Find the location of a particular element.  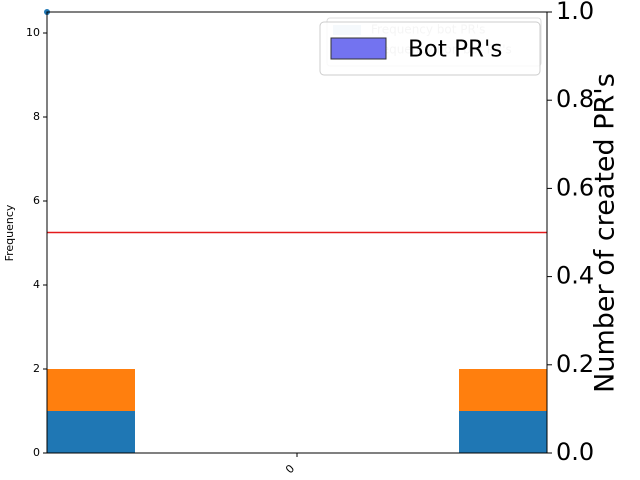

y-tick-label: 6 is located at coordinates (36, 200).